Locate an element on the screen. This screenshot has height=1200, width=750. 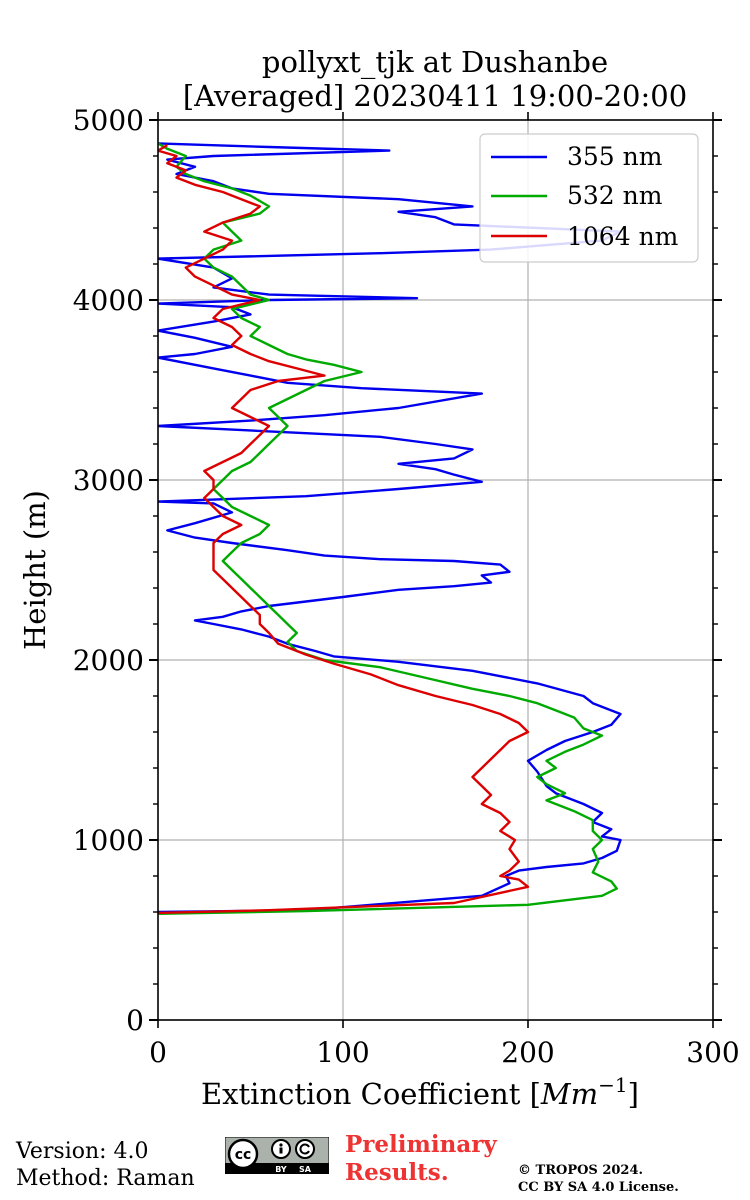
y-tick-label: 5000 is located at coordinates (108, 120).